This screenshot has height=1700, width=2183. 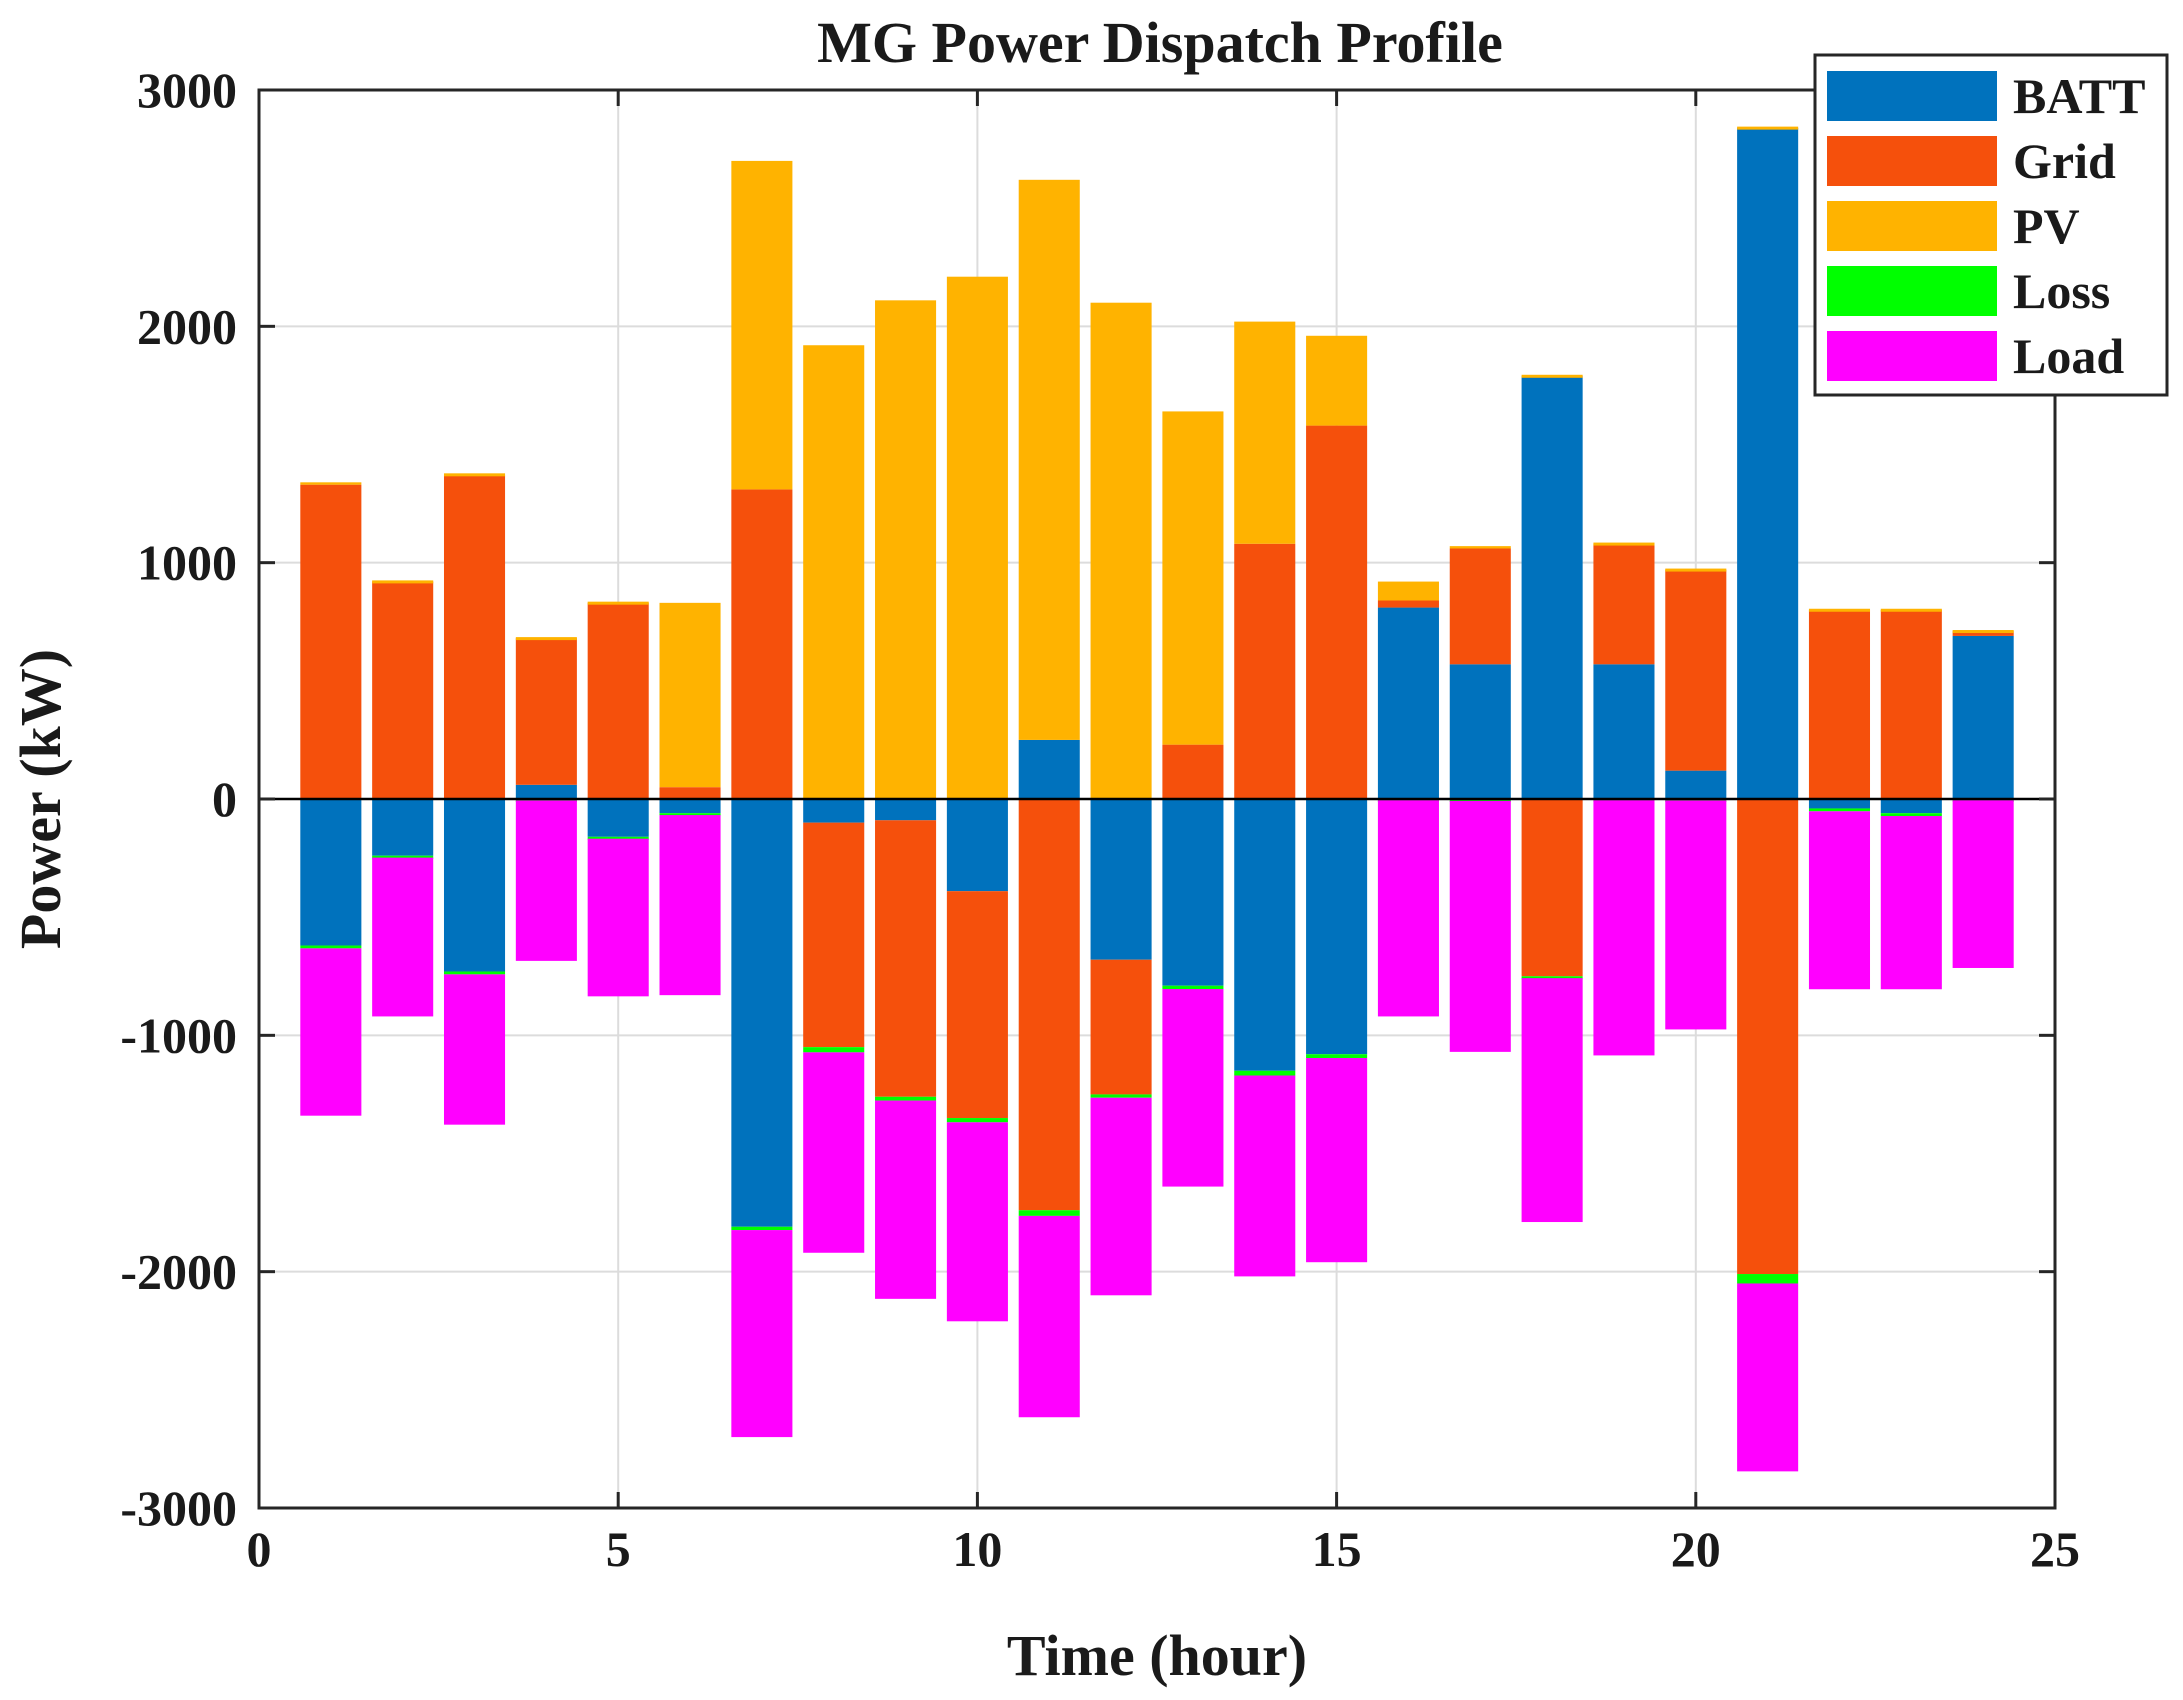 I want to click on legend-swatch-loss, so click(x=1912, y=291).